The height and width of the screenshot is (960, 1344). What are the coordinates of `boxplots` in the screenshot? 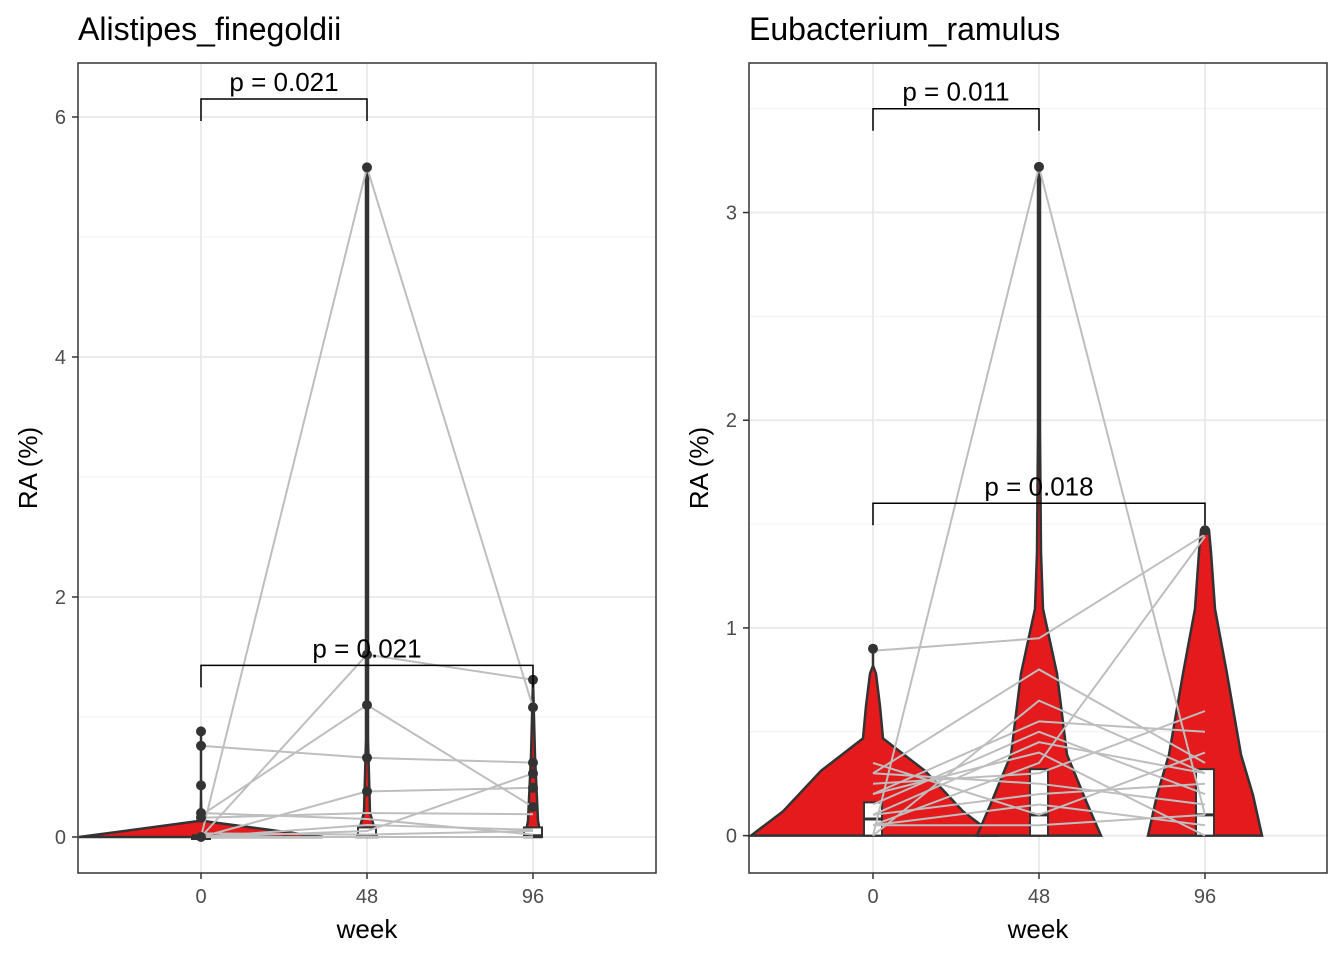 It's located at (1039, 802).